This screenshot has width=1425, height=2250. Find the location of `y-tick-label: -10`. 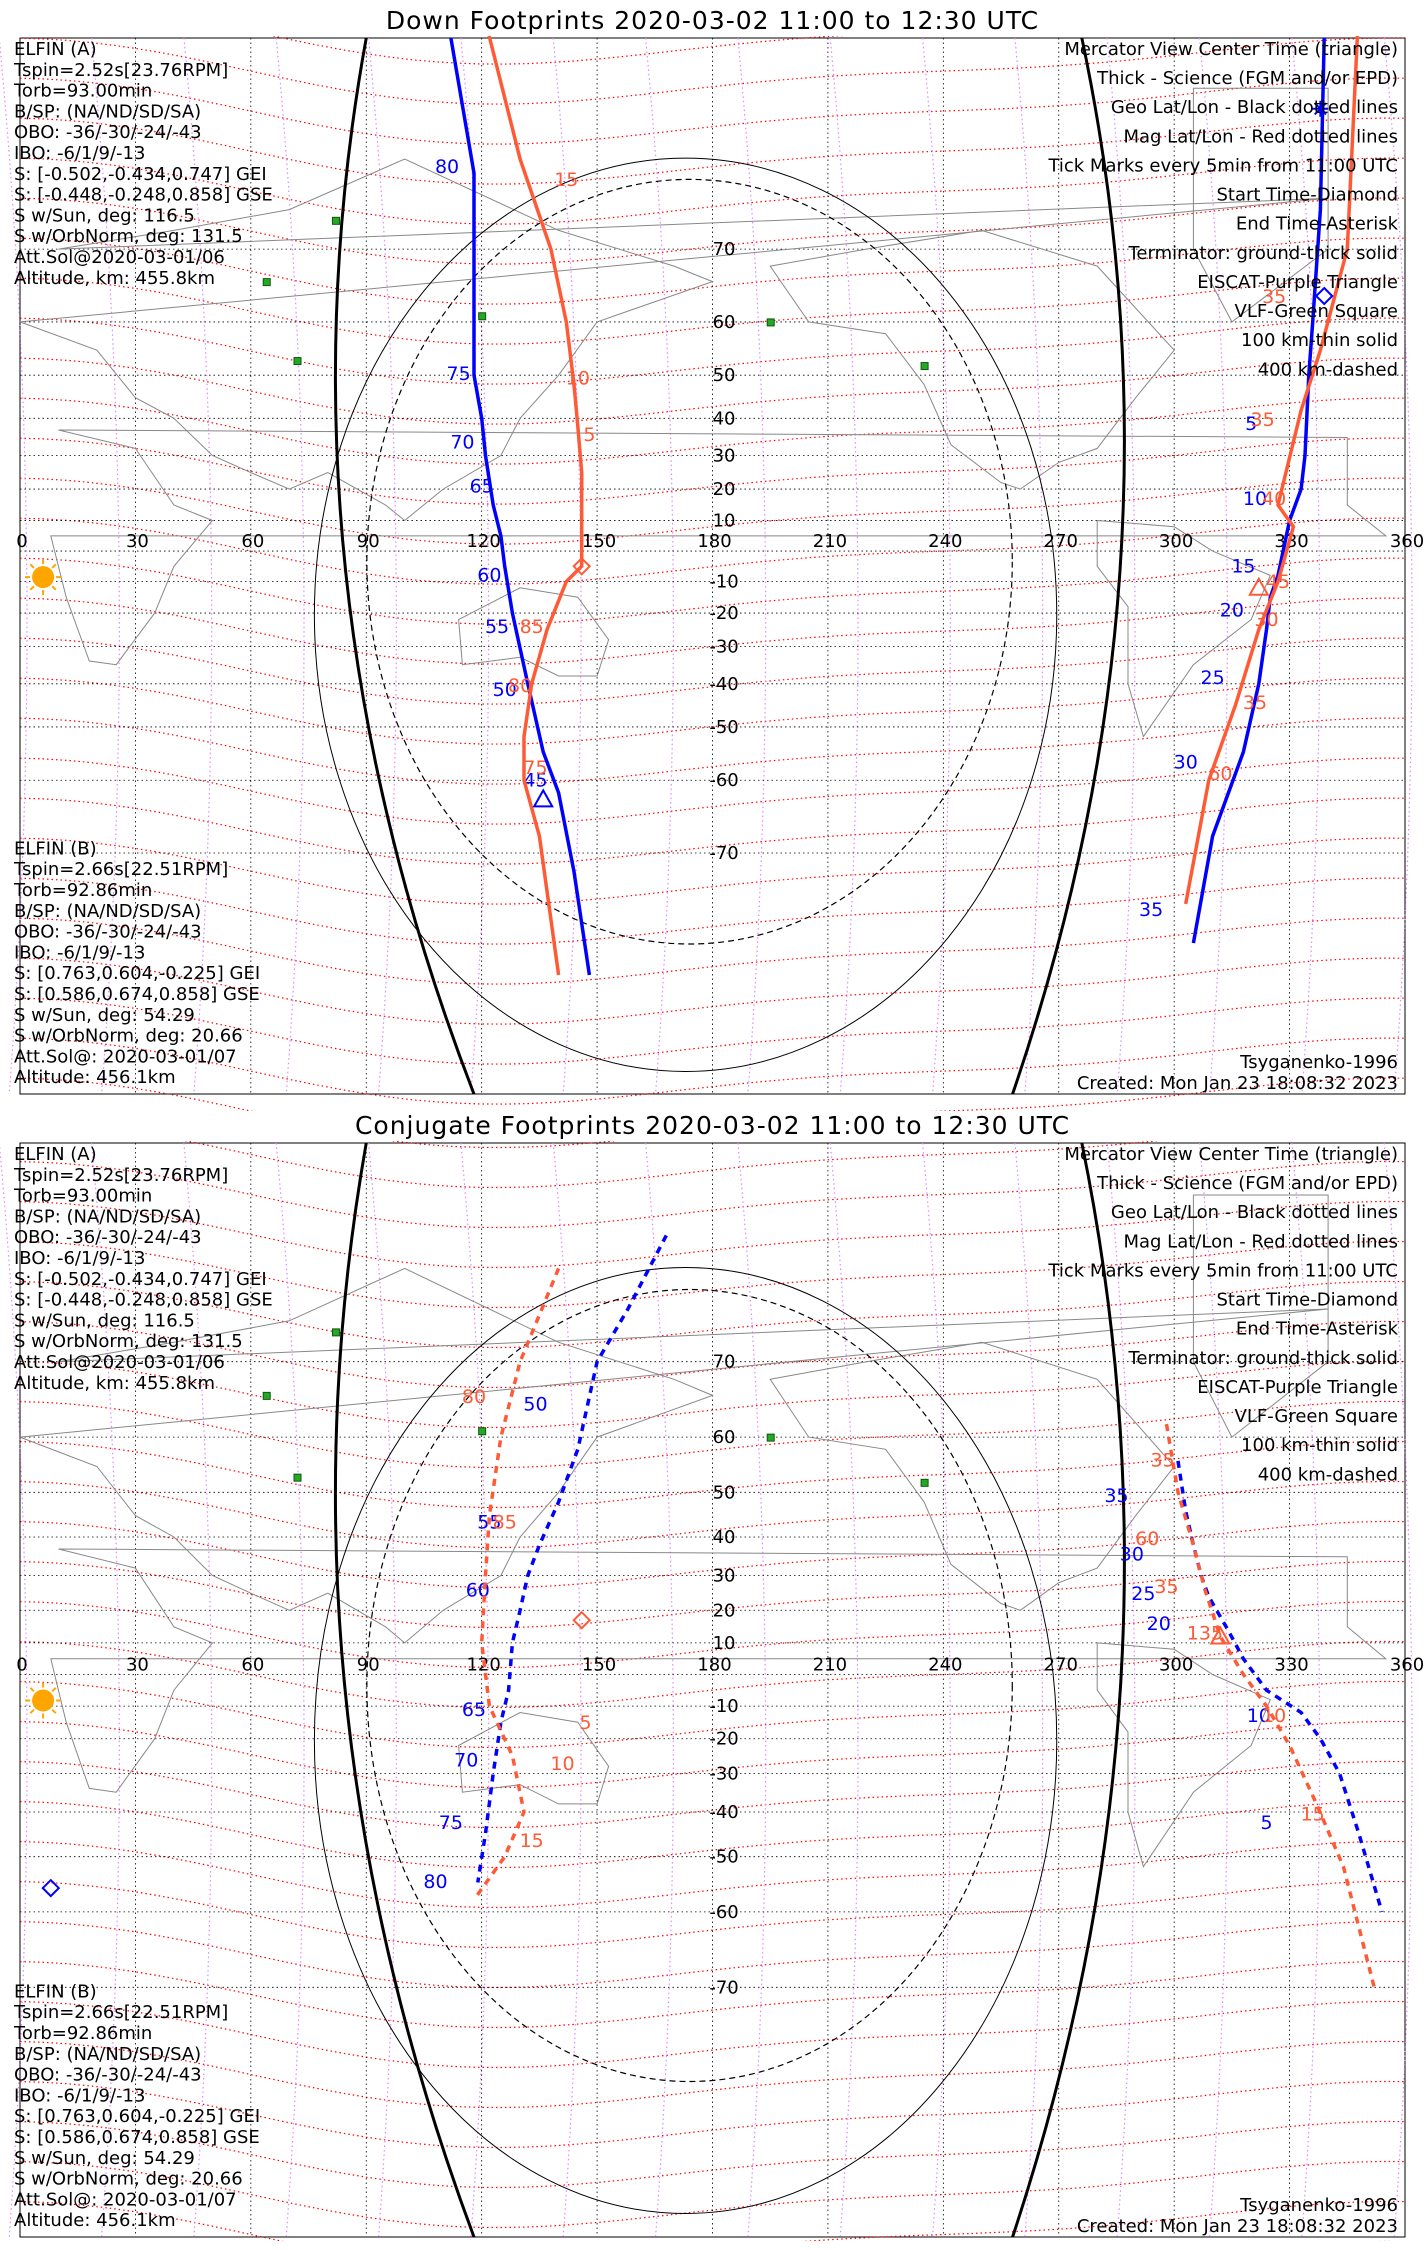

y-tick-label: -10 is located at coordinates (723, 1706).